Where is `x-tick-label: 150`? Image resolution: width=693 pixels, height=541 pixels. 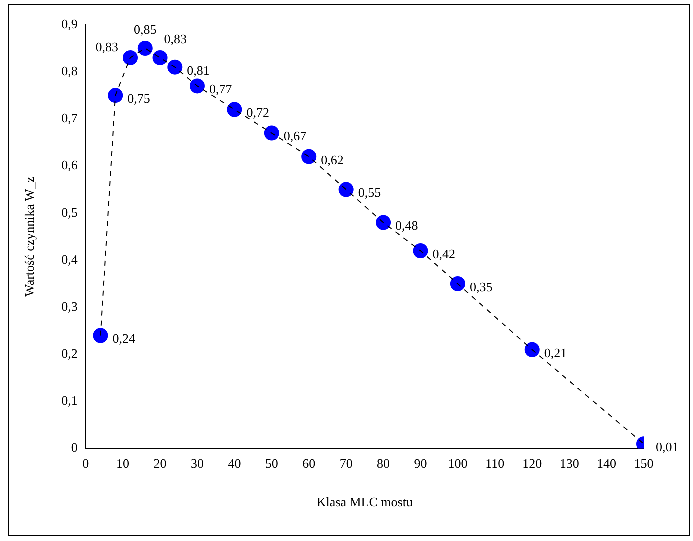
x-tick-label: 150 is located at coordinates (644, 464).